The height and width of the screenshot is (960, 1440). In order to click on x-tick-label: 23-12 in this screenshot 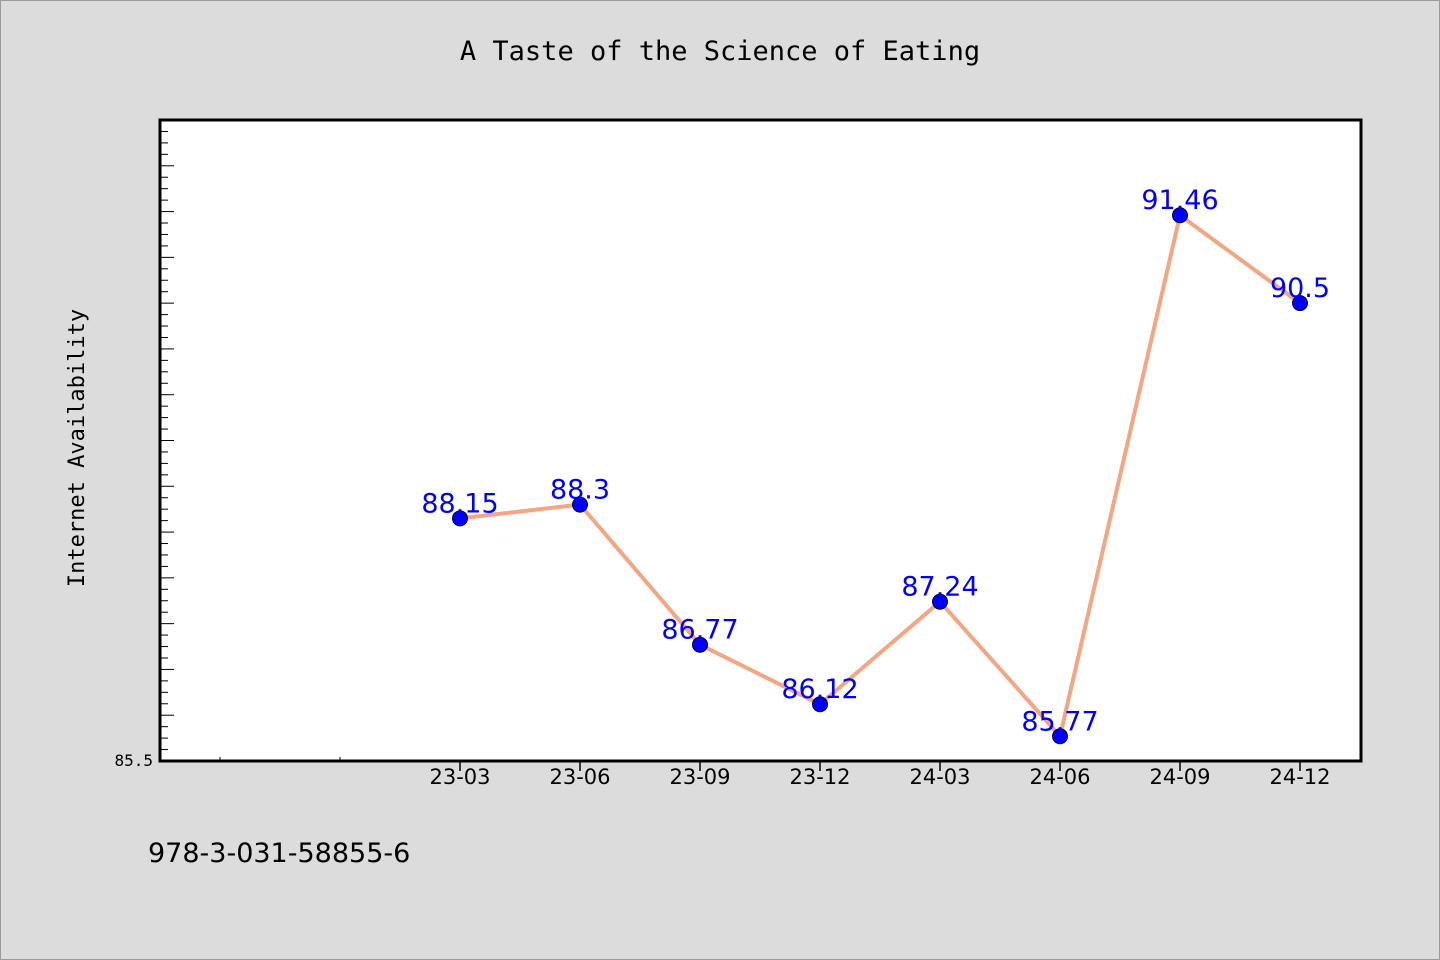, I will do `click(819, 777)`.